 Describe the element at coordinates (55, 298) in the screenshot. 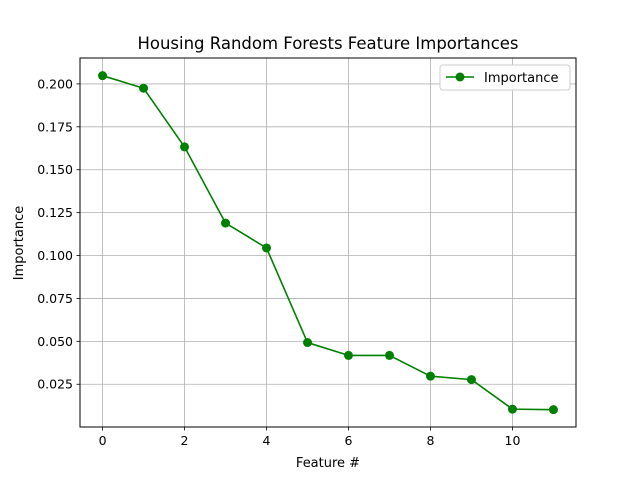

I see `y-tick-label: 0.075` at that location.